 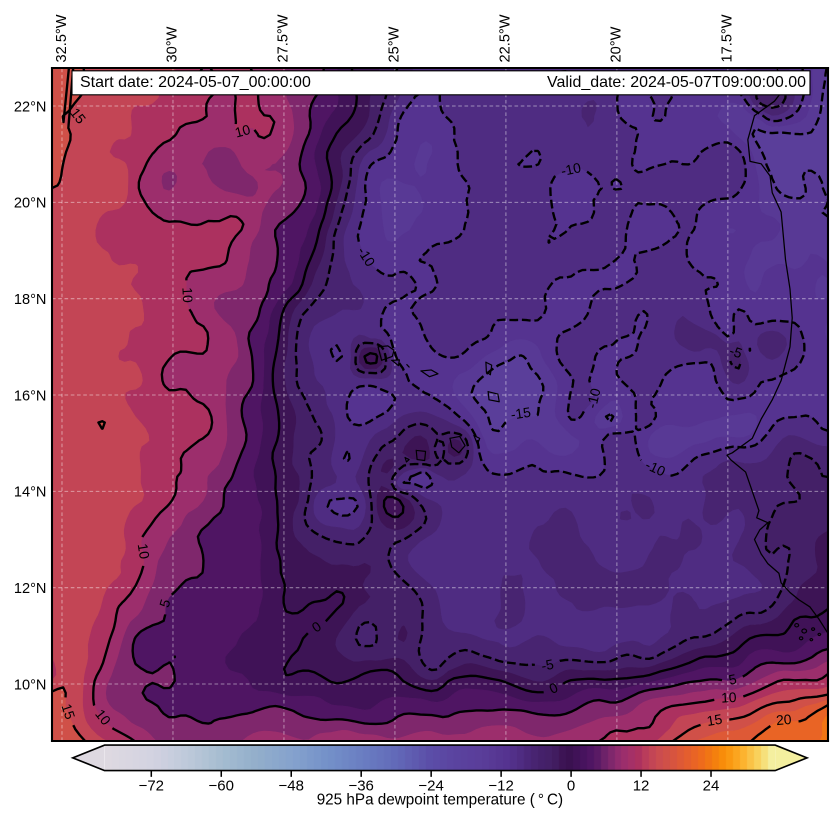 I want to click on svg-text: −12, so click(x=500, y=785).